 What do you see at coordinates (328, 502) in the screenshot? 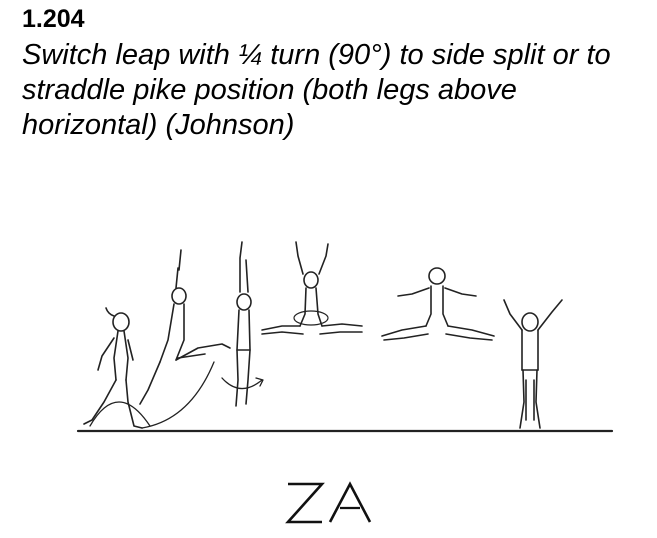
I see `value-symbol-za: ZA` at bounding box center [328, 502].